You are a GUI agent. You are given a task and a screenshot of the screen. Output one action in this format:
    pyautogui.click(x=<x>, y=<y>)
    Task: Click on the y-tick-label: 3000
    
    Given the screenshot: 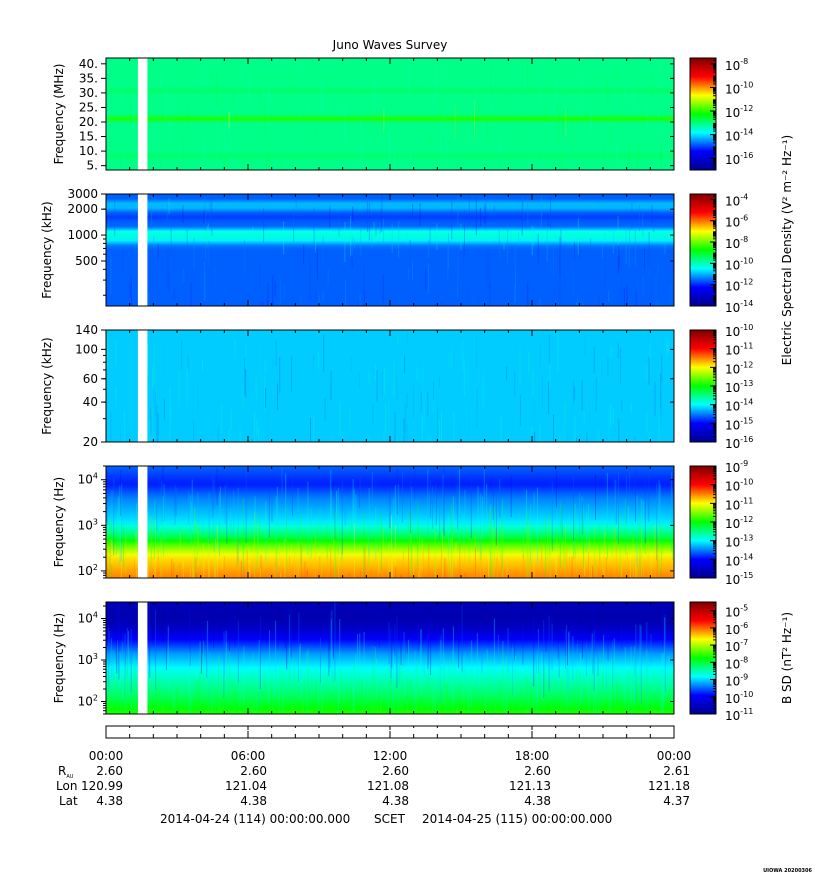 What is the action you would take?
    pyautogui.click(x=82, y=194)
    